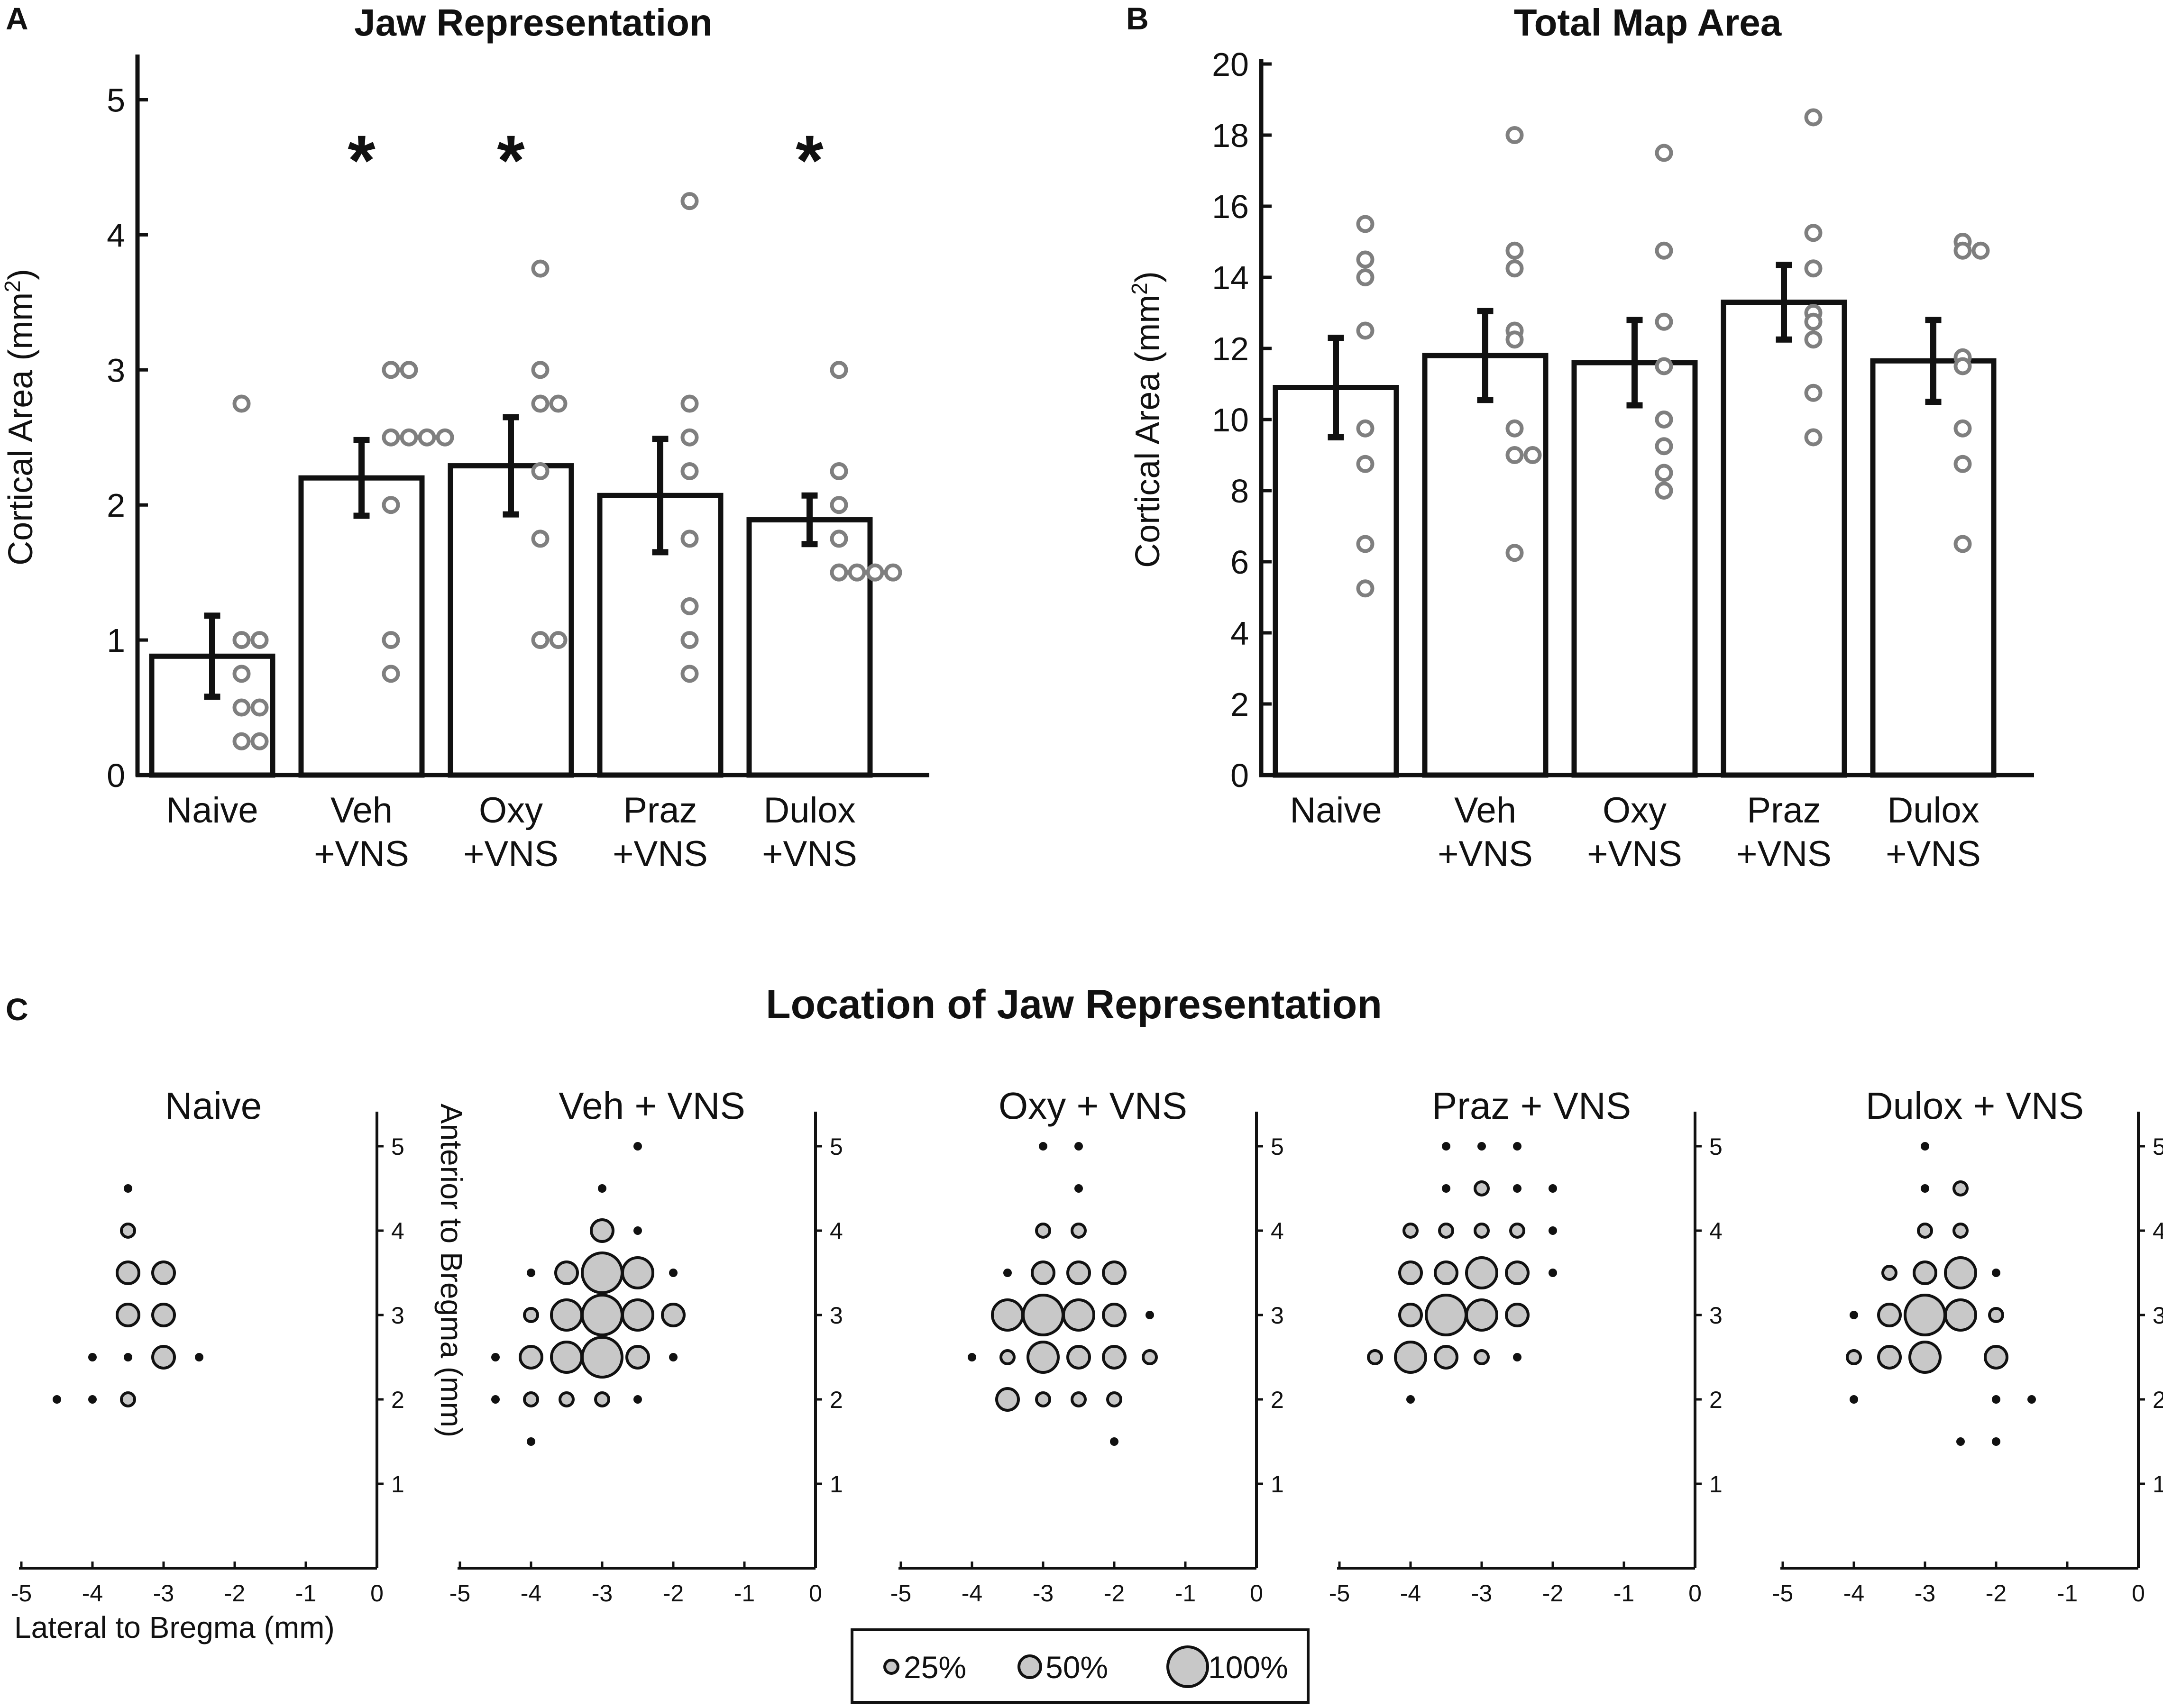 This screenshot has height=1708, width=2163. I want to click on map-x-tick-label: -3, so click(164, 1593).